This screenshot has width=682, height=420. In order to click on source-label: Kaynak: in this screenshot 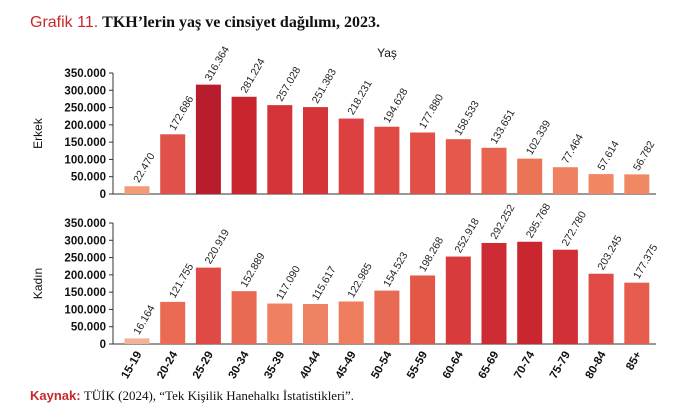, I will do `click(55, 395)`.